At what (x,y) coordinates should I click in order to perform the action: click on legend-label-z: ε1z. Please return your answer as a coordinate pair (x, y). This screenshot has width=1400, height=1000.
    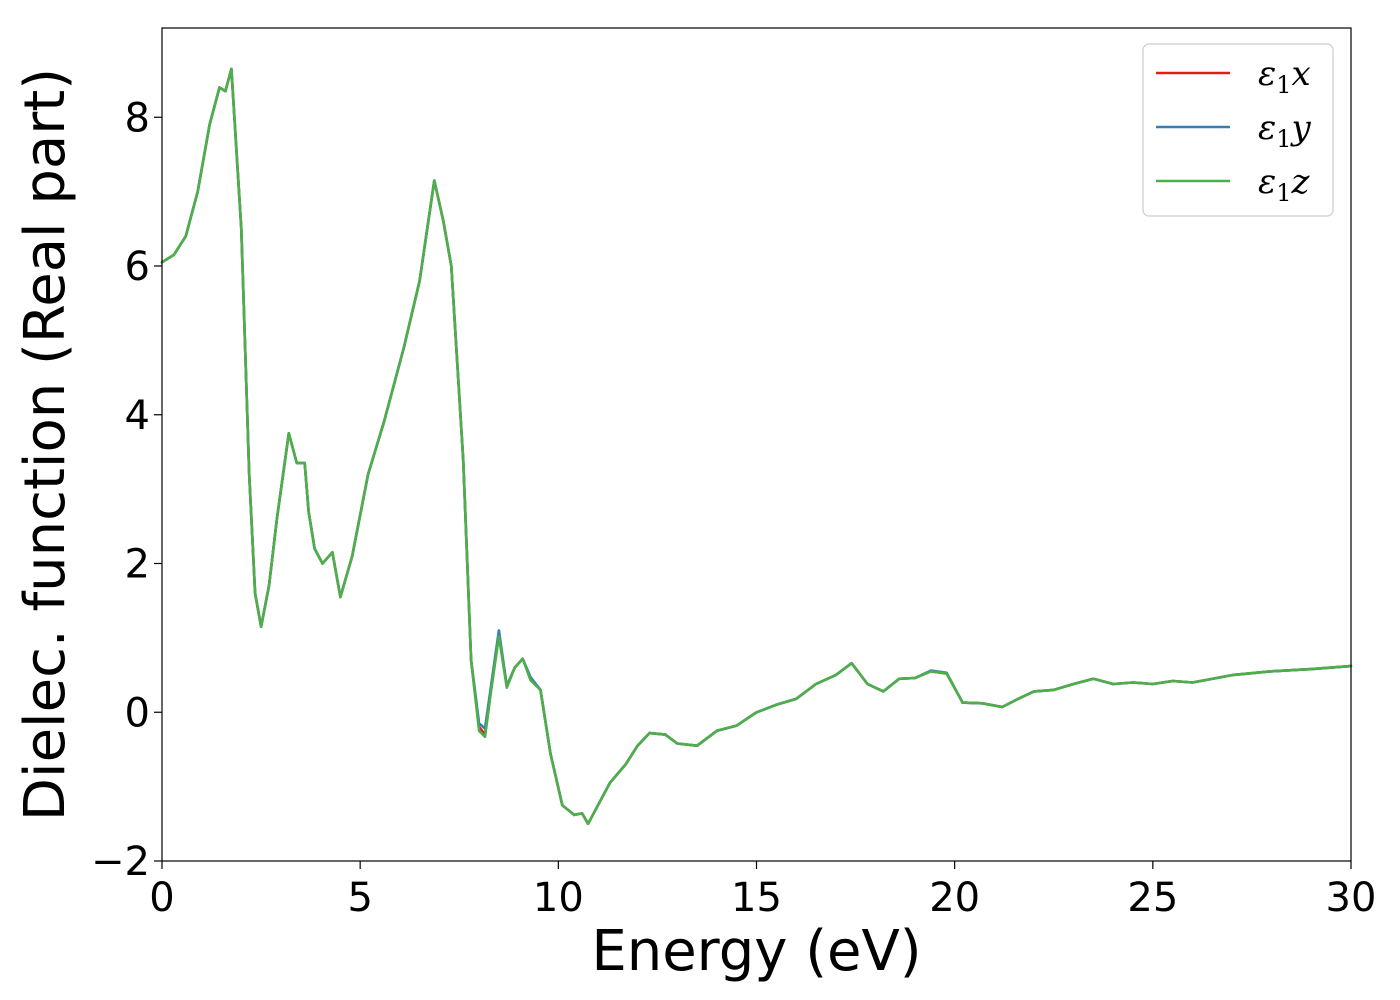
    Looking at the image, I should click on (1284, 184).